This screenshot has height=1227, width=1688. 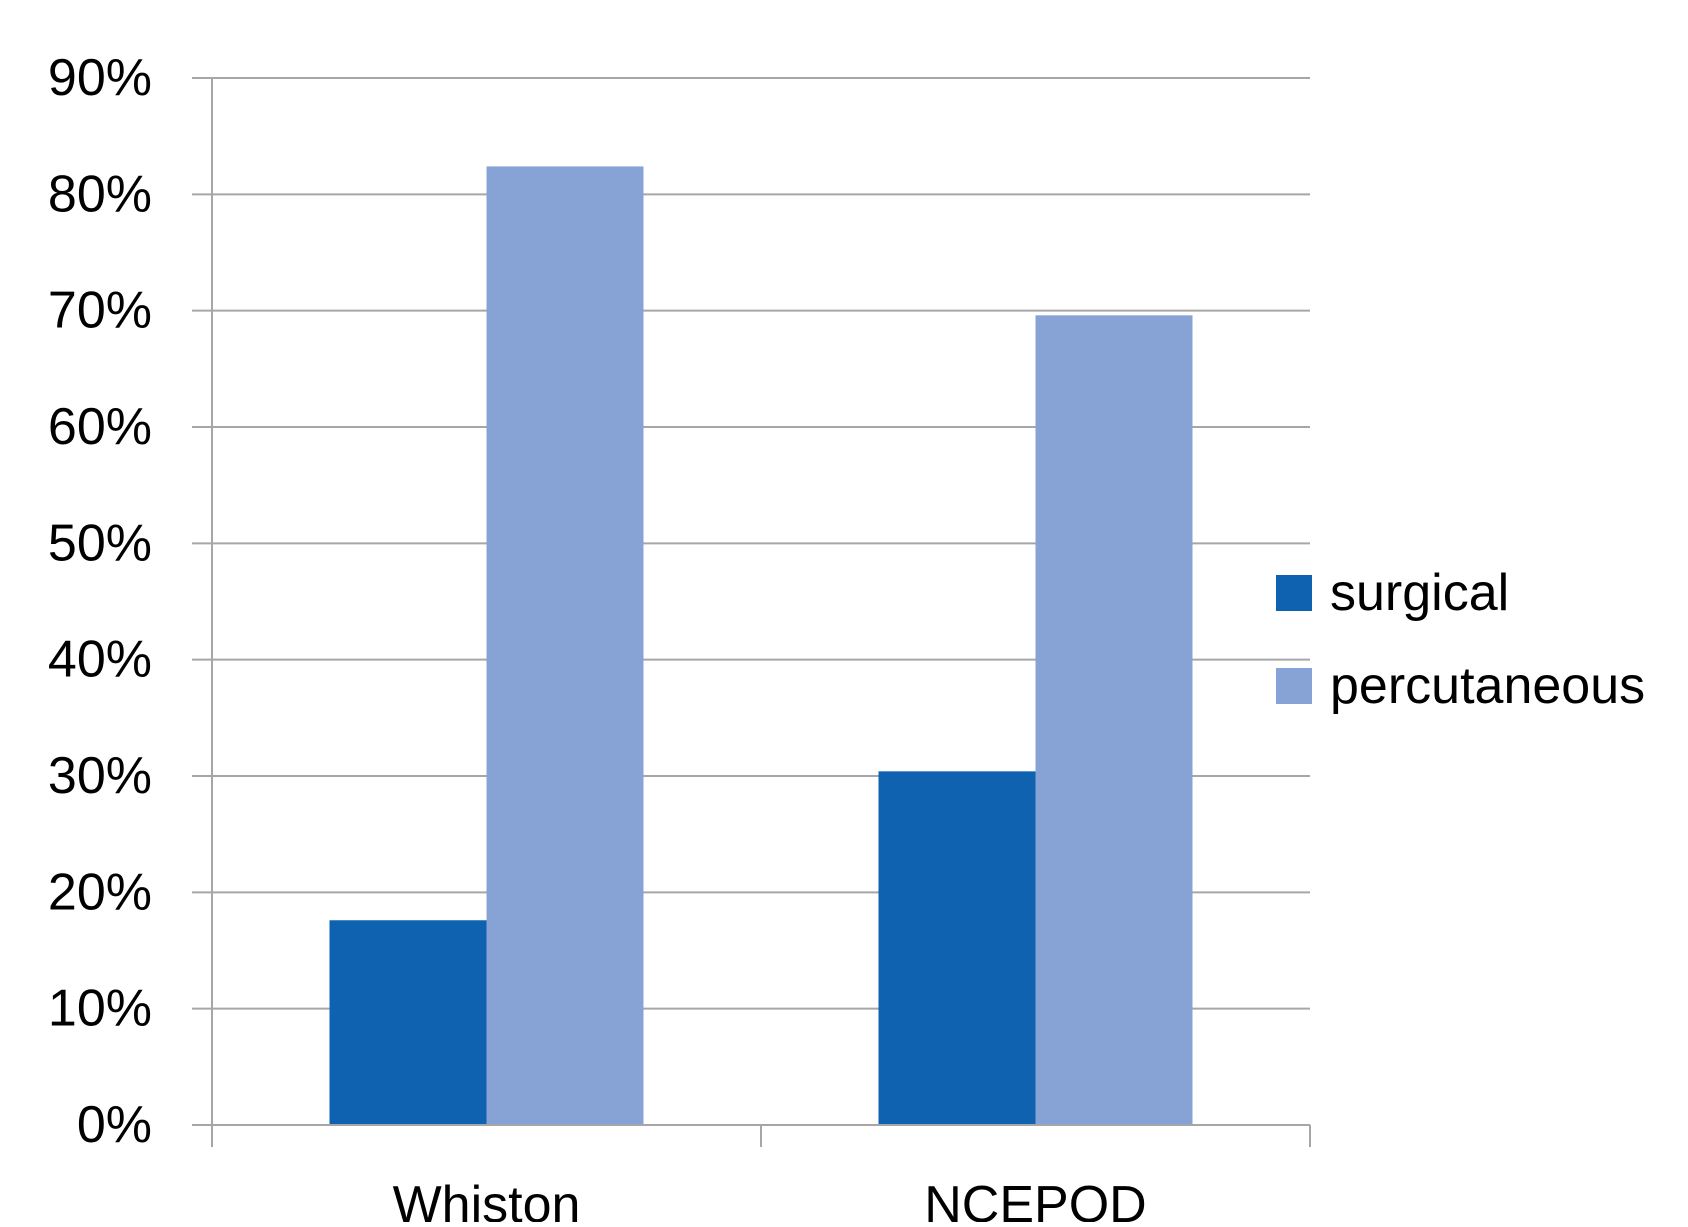 What do you see at coordinates (100, 1009) in the screenshot?
I see `y-tick-label: 10%` at bounding box center [100, 1009].